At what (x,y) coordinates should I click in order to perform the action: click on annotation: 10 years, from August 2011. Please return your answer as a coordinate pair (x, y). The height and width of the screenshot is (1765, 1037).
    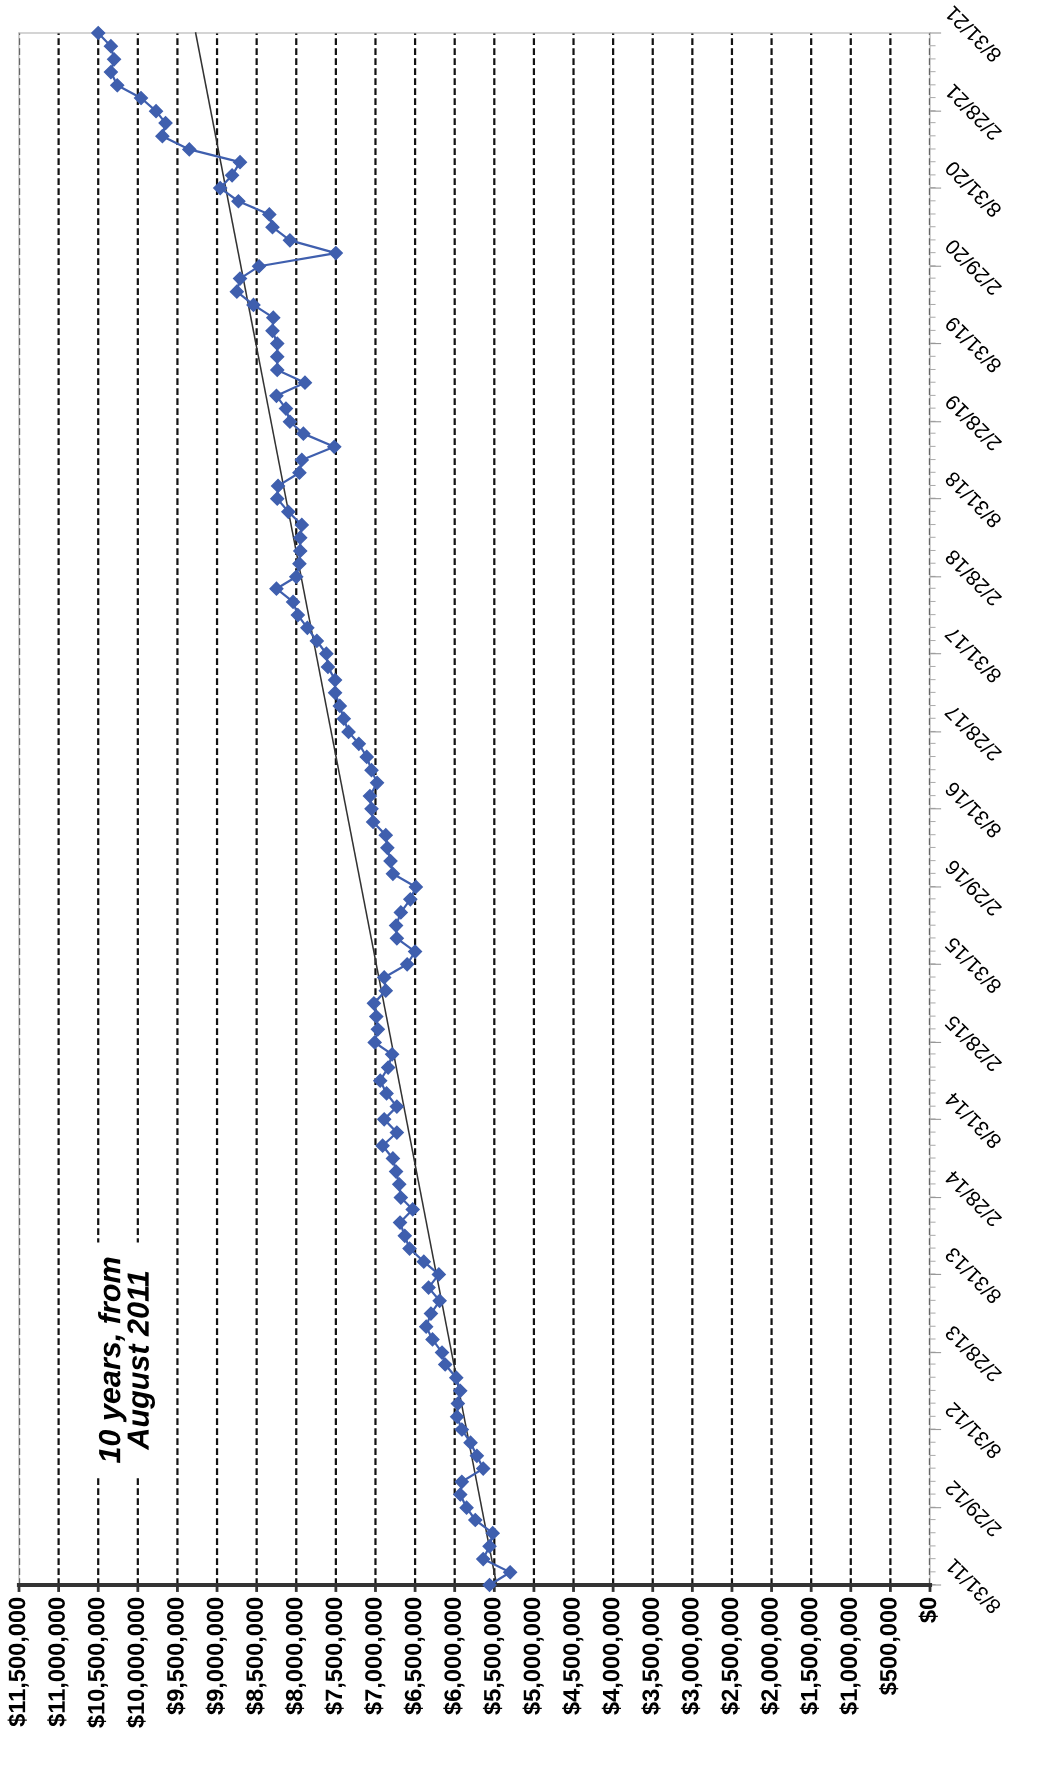
    Looking at the image, I should click on (126, 1360).